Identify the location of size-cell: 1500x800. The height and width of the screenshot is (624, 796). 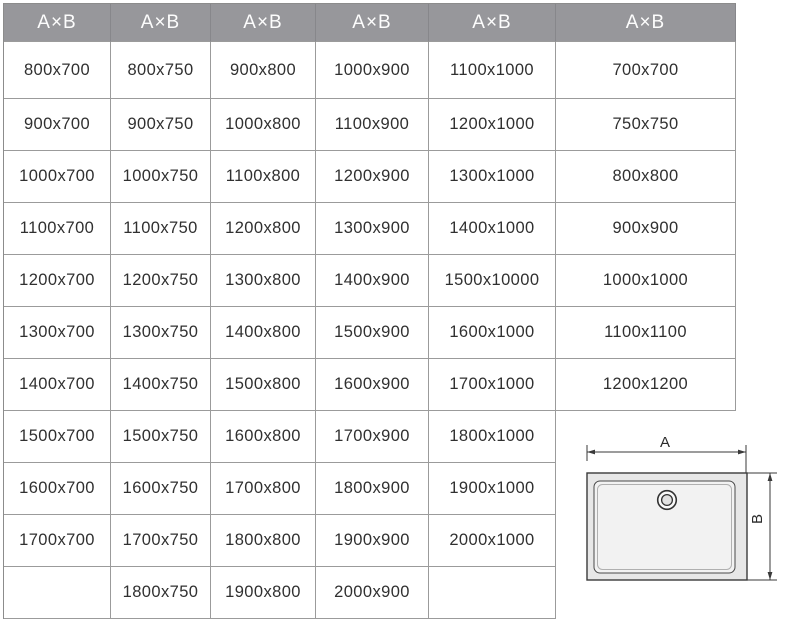
(263, 385).